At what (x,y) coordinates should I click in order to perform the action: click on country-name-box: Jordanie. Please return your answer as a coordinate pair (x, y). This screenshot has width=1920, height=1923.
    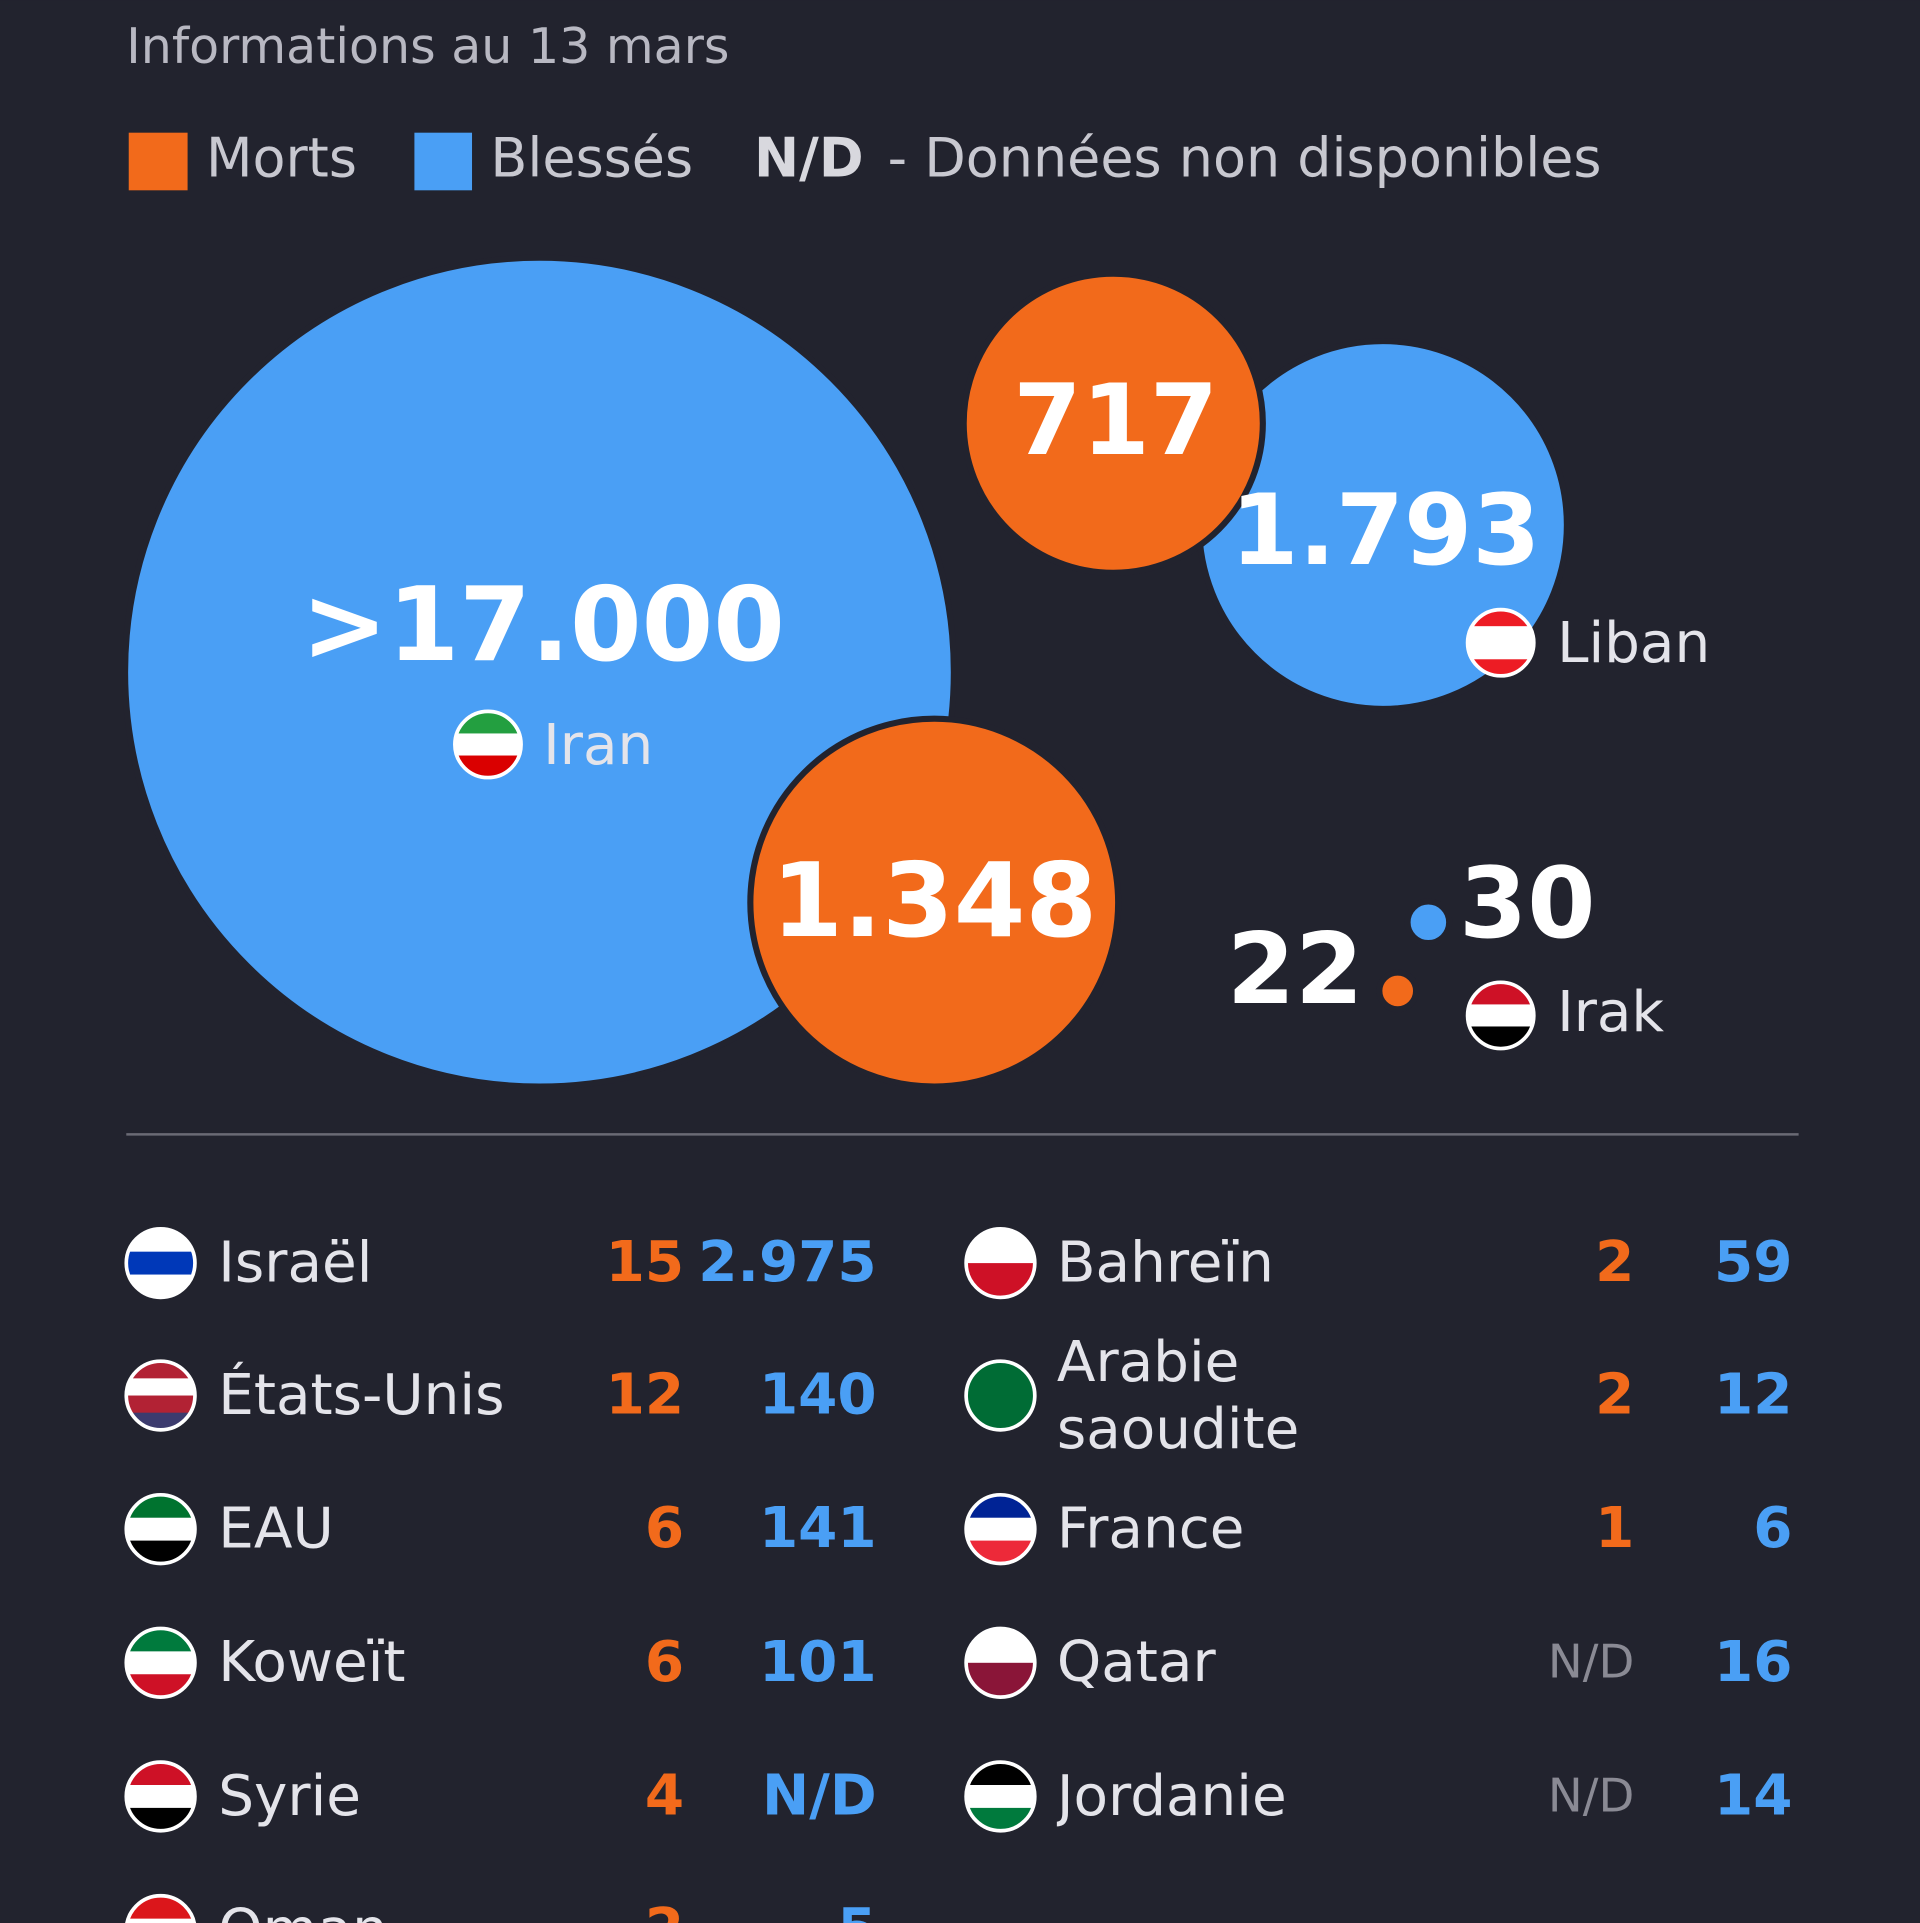
    Looking at the image, I should click on (1171, 1795).